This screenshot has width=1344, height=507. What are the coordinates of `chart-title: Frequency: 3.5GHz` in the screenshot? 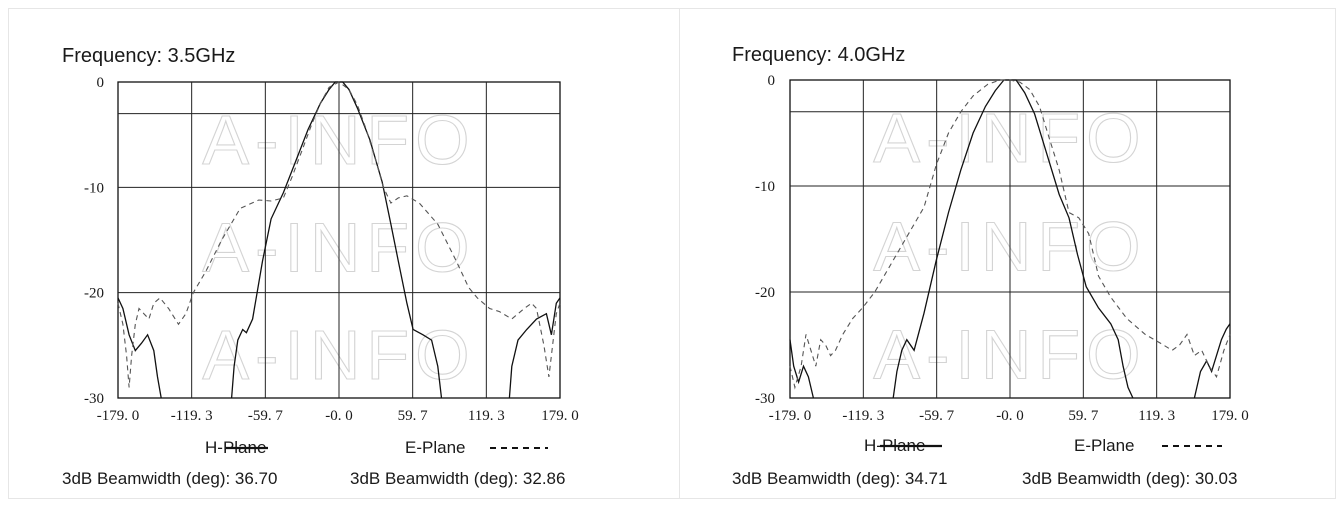 It's located at (148, 56).